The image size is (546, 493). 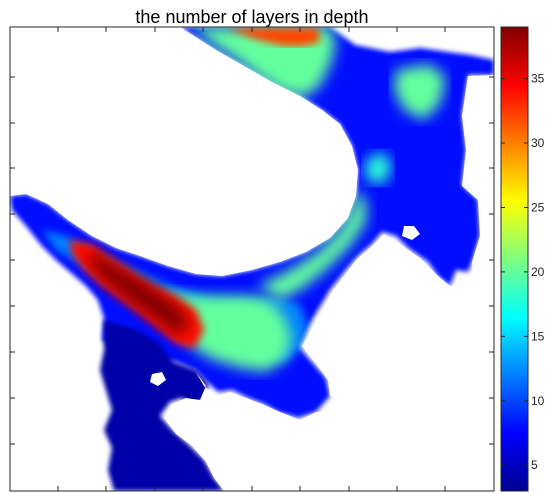 I want to click on colorbar-tick-label: 10, so click(x=538, y=401).